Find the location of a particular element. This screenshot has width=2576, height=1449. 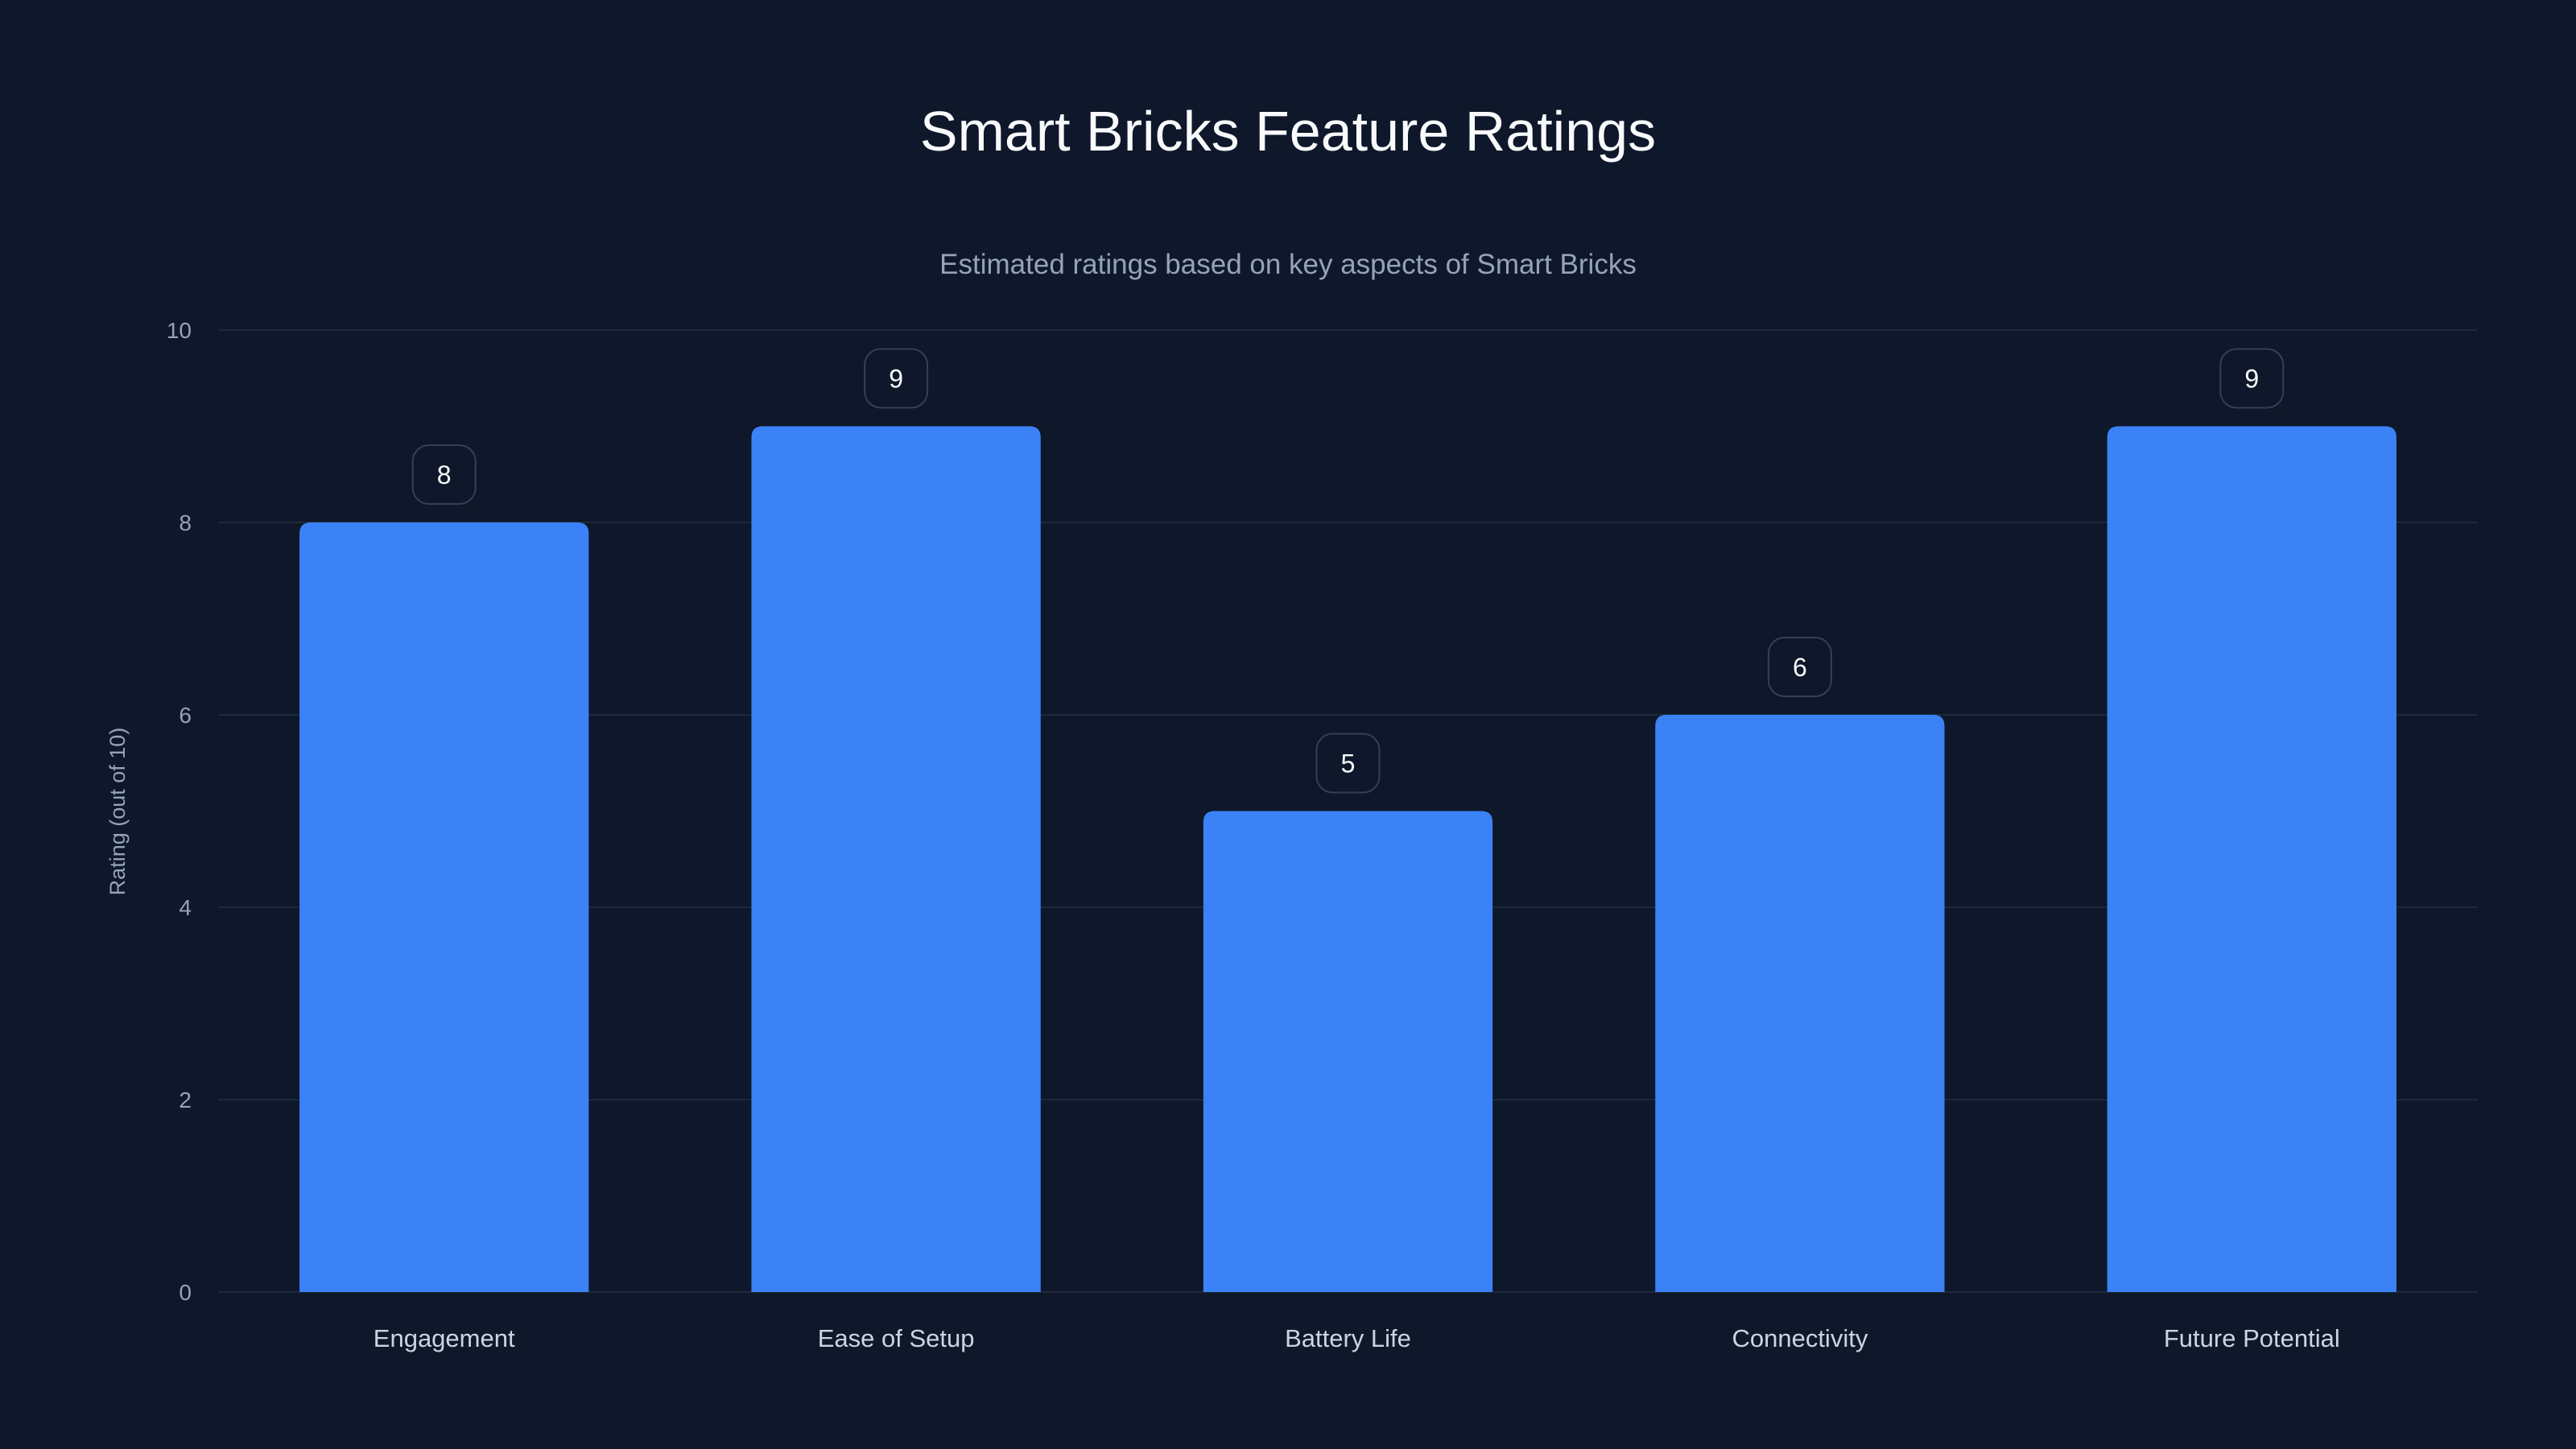

y-tick-label: 6 is located at coordinates (185, 715).